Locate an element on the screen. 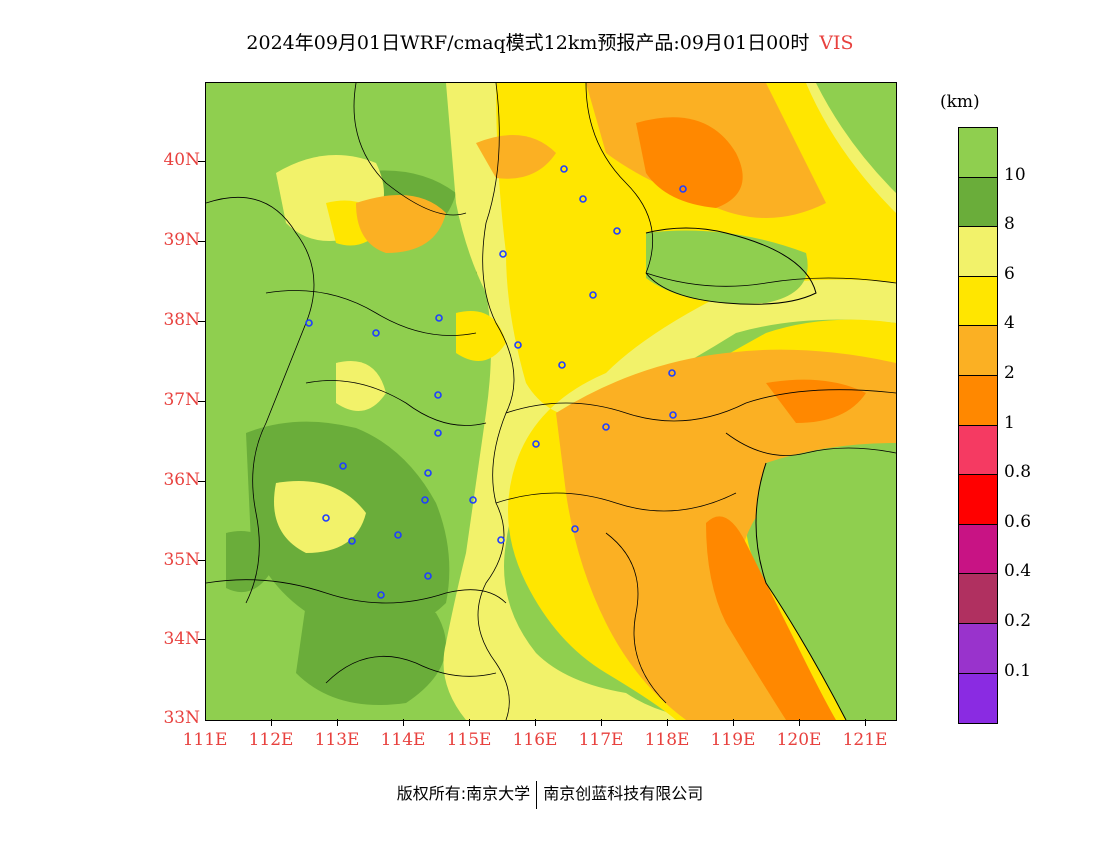  lon-label-113e: 113E is located at coordinates (337, 740).